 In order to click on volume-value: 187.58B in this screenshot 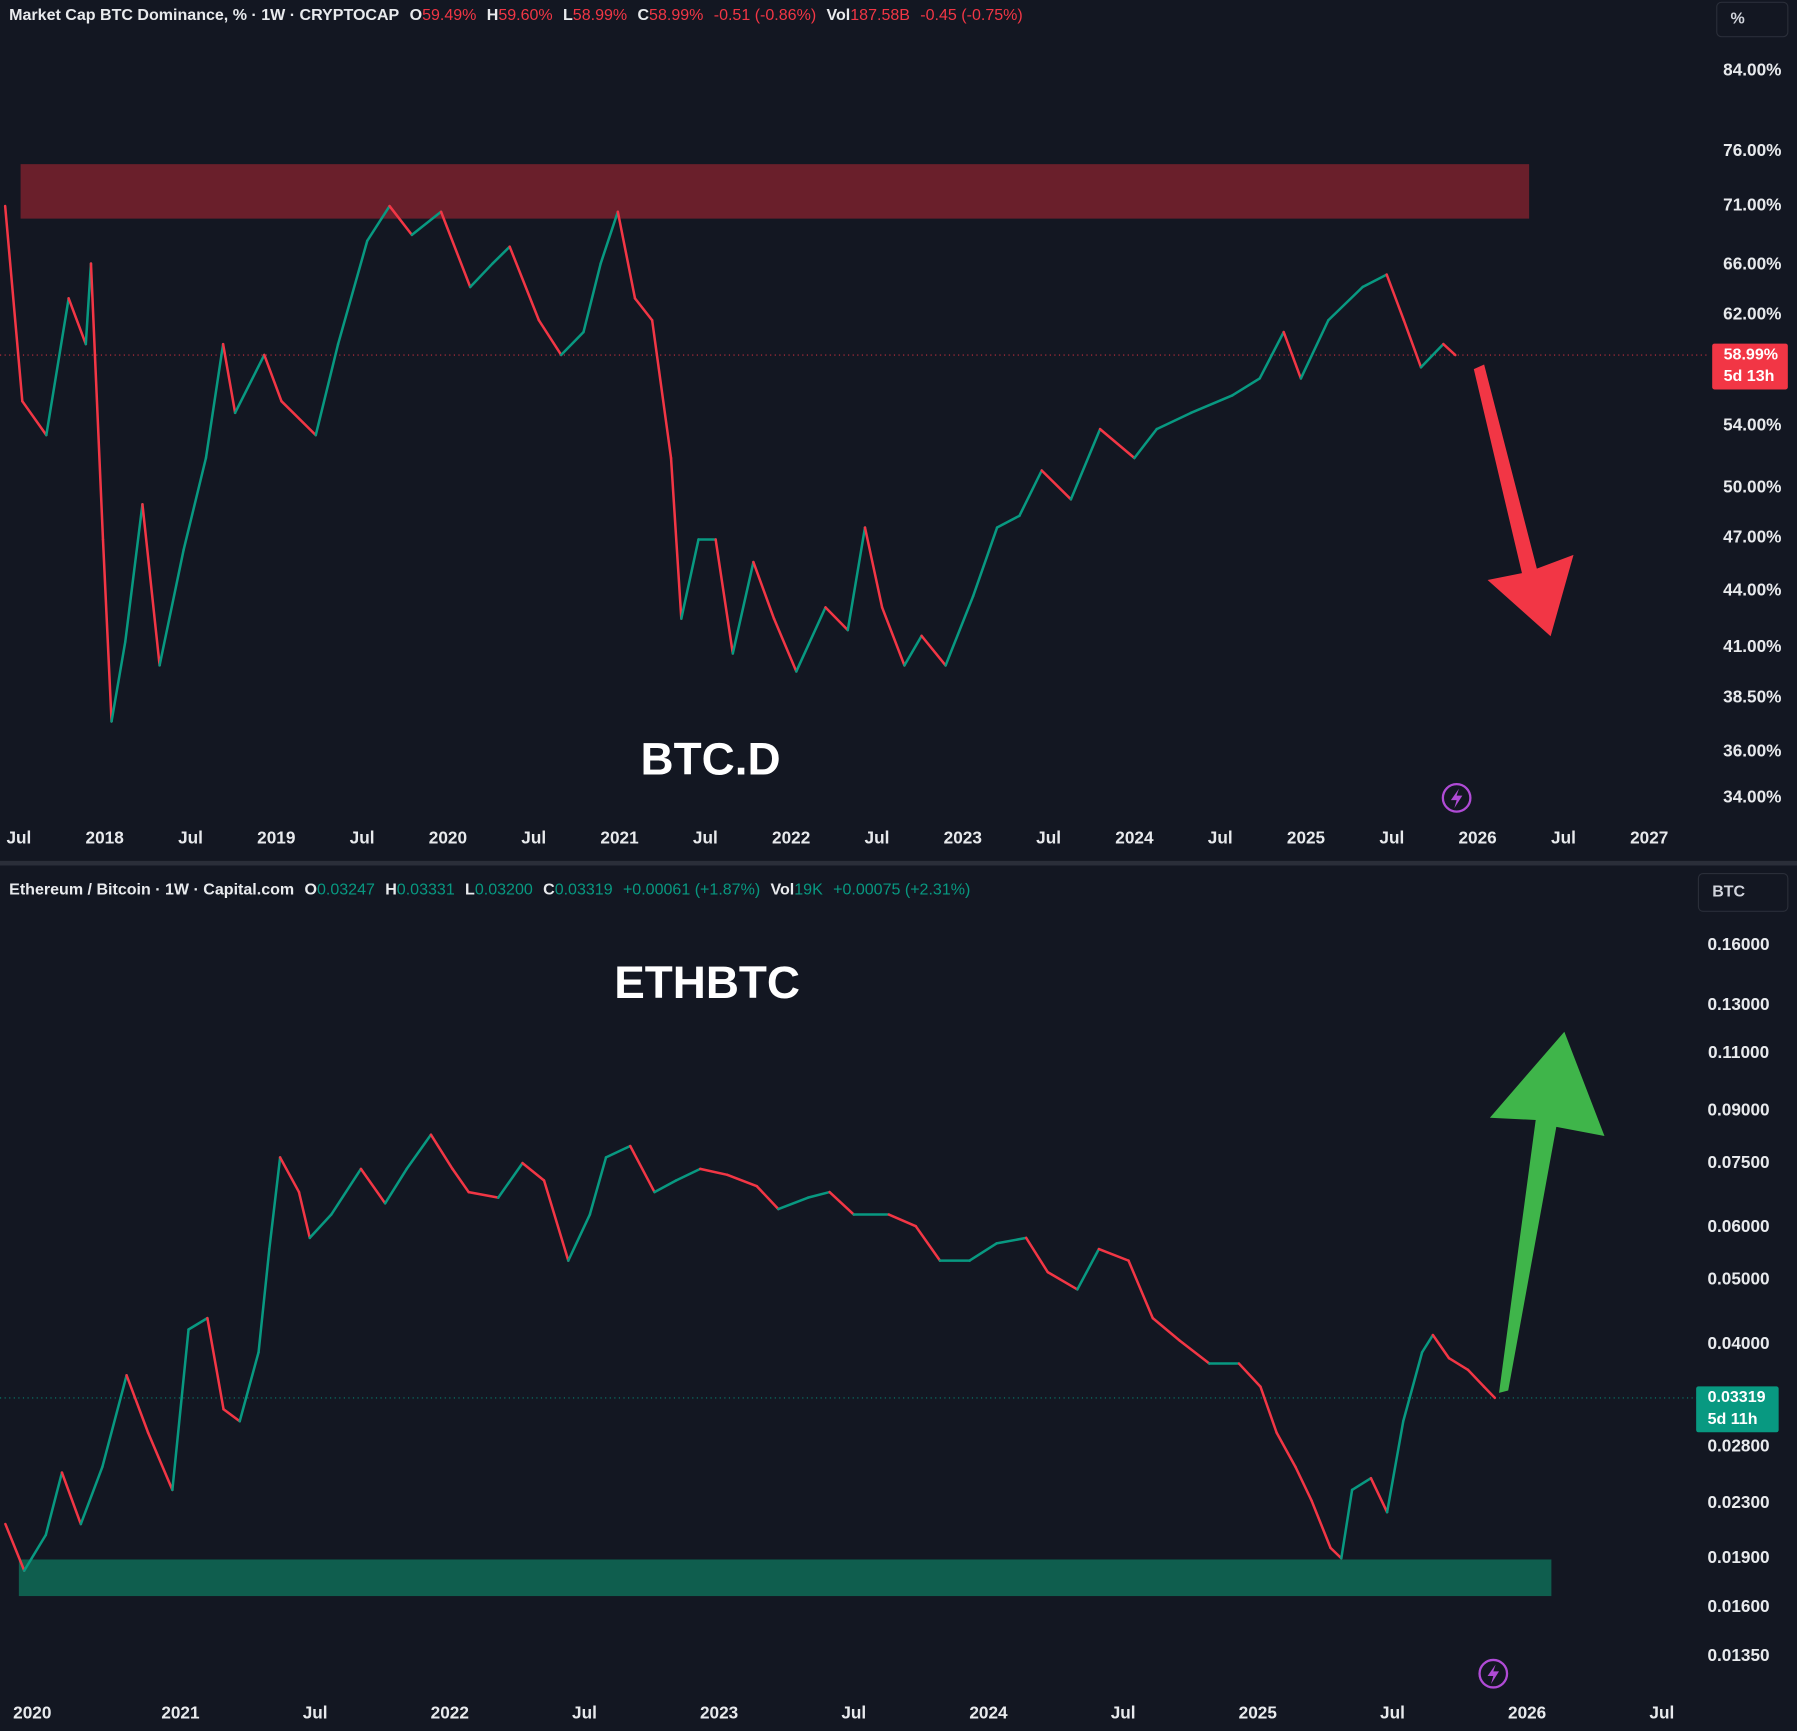, I will do `click(880, 15)`.